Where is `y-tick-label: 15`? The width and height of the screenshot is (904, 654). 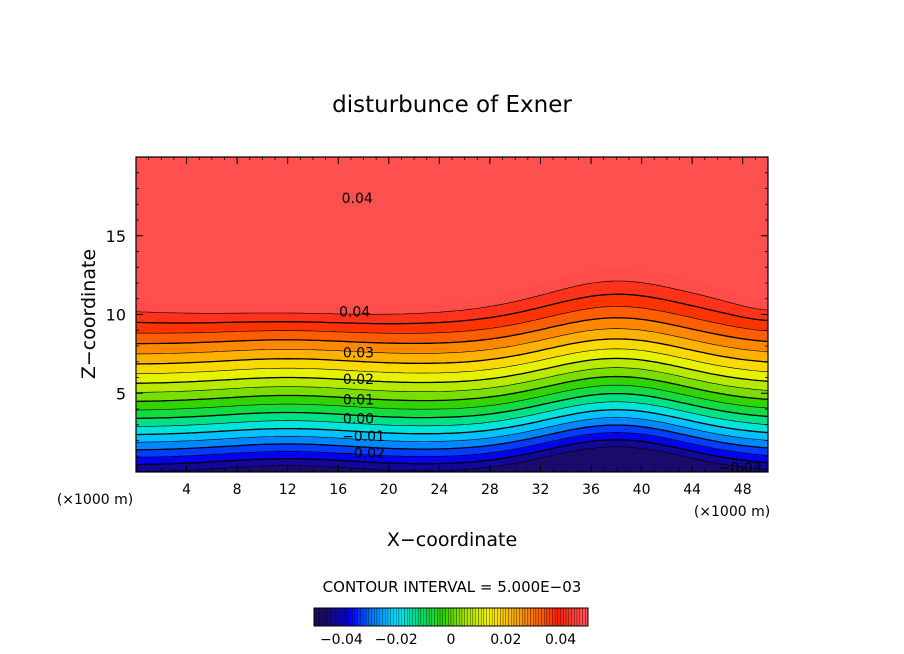
y-tick-label: 15 is located at coordinates (116, 236).